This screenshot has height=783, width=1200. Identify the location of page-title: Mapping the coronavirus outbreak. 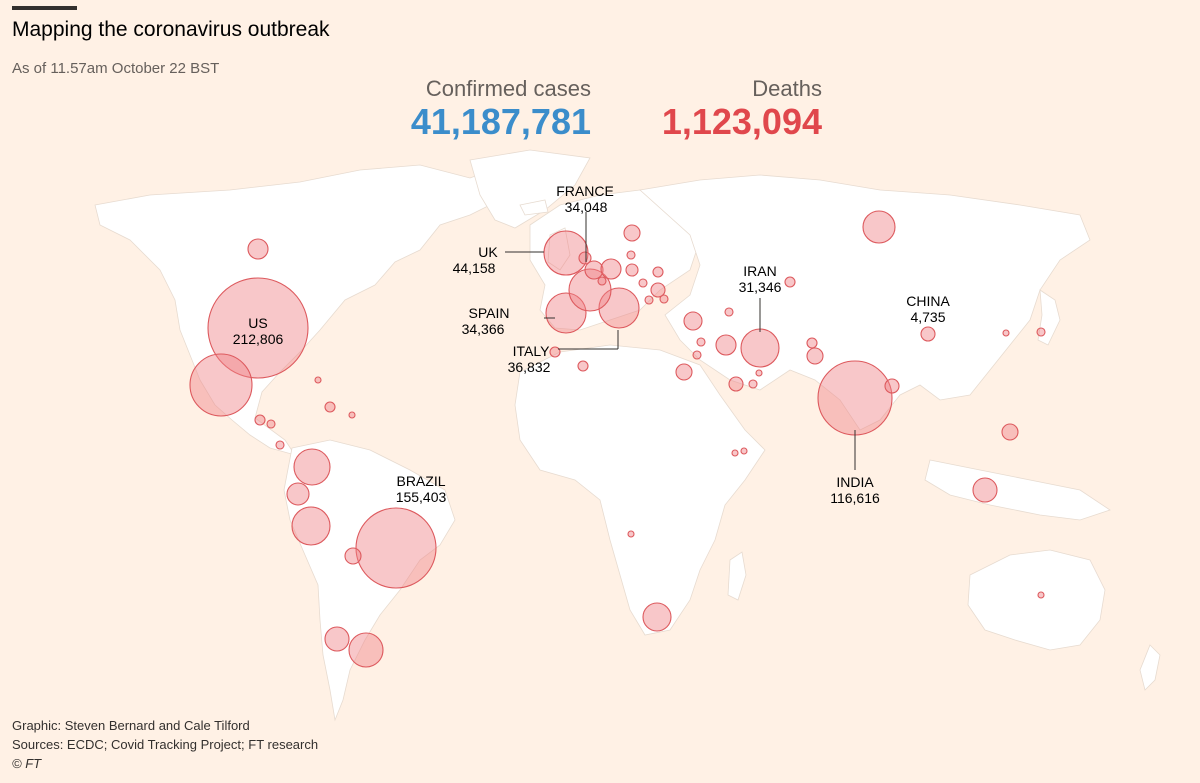
(171, 29).